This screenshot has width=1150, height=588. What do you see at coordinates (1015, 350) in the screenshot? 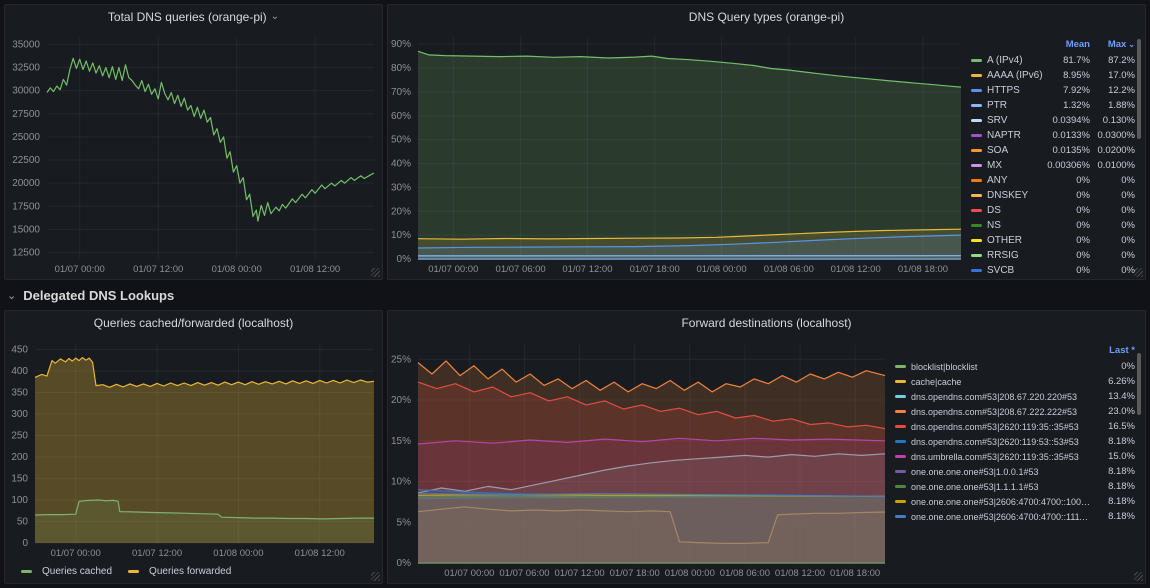
I see `legend-header: Last *` at bounding box center [1015, 350].